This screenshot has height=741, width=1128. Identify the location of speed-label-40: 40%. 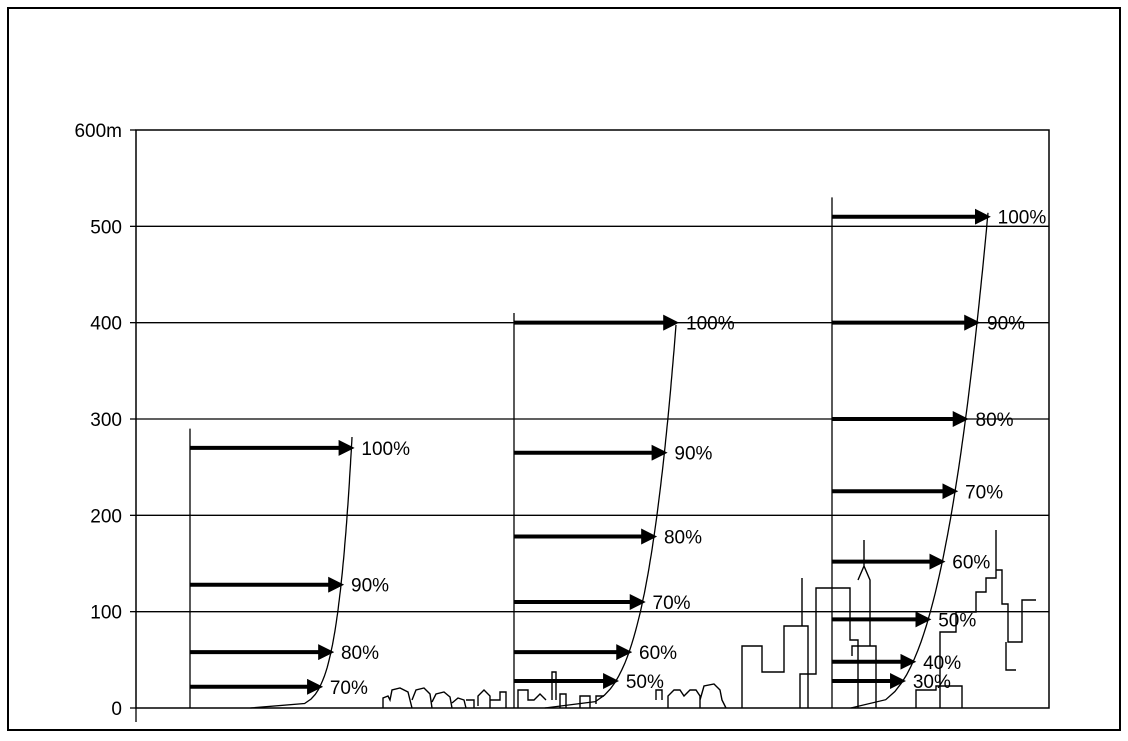
(942, 663).